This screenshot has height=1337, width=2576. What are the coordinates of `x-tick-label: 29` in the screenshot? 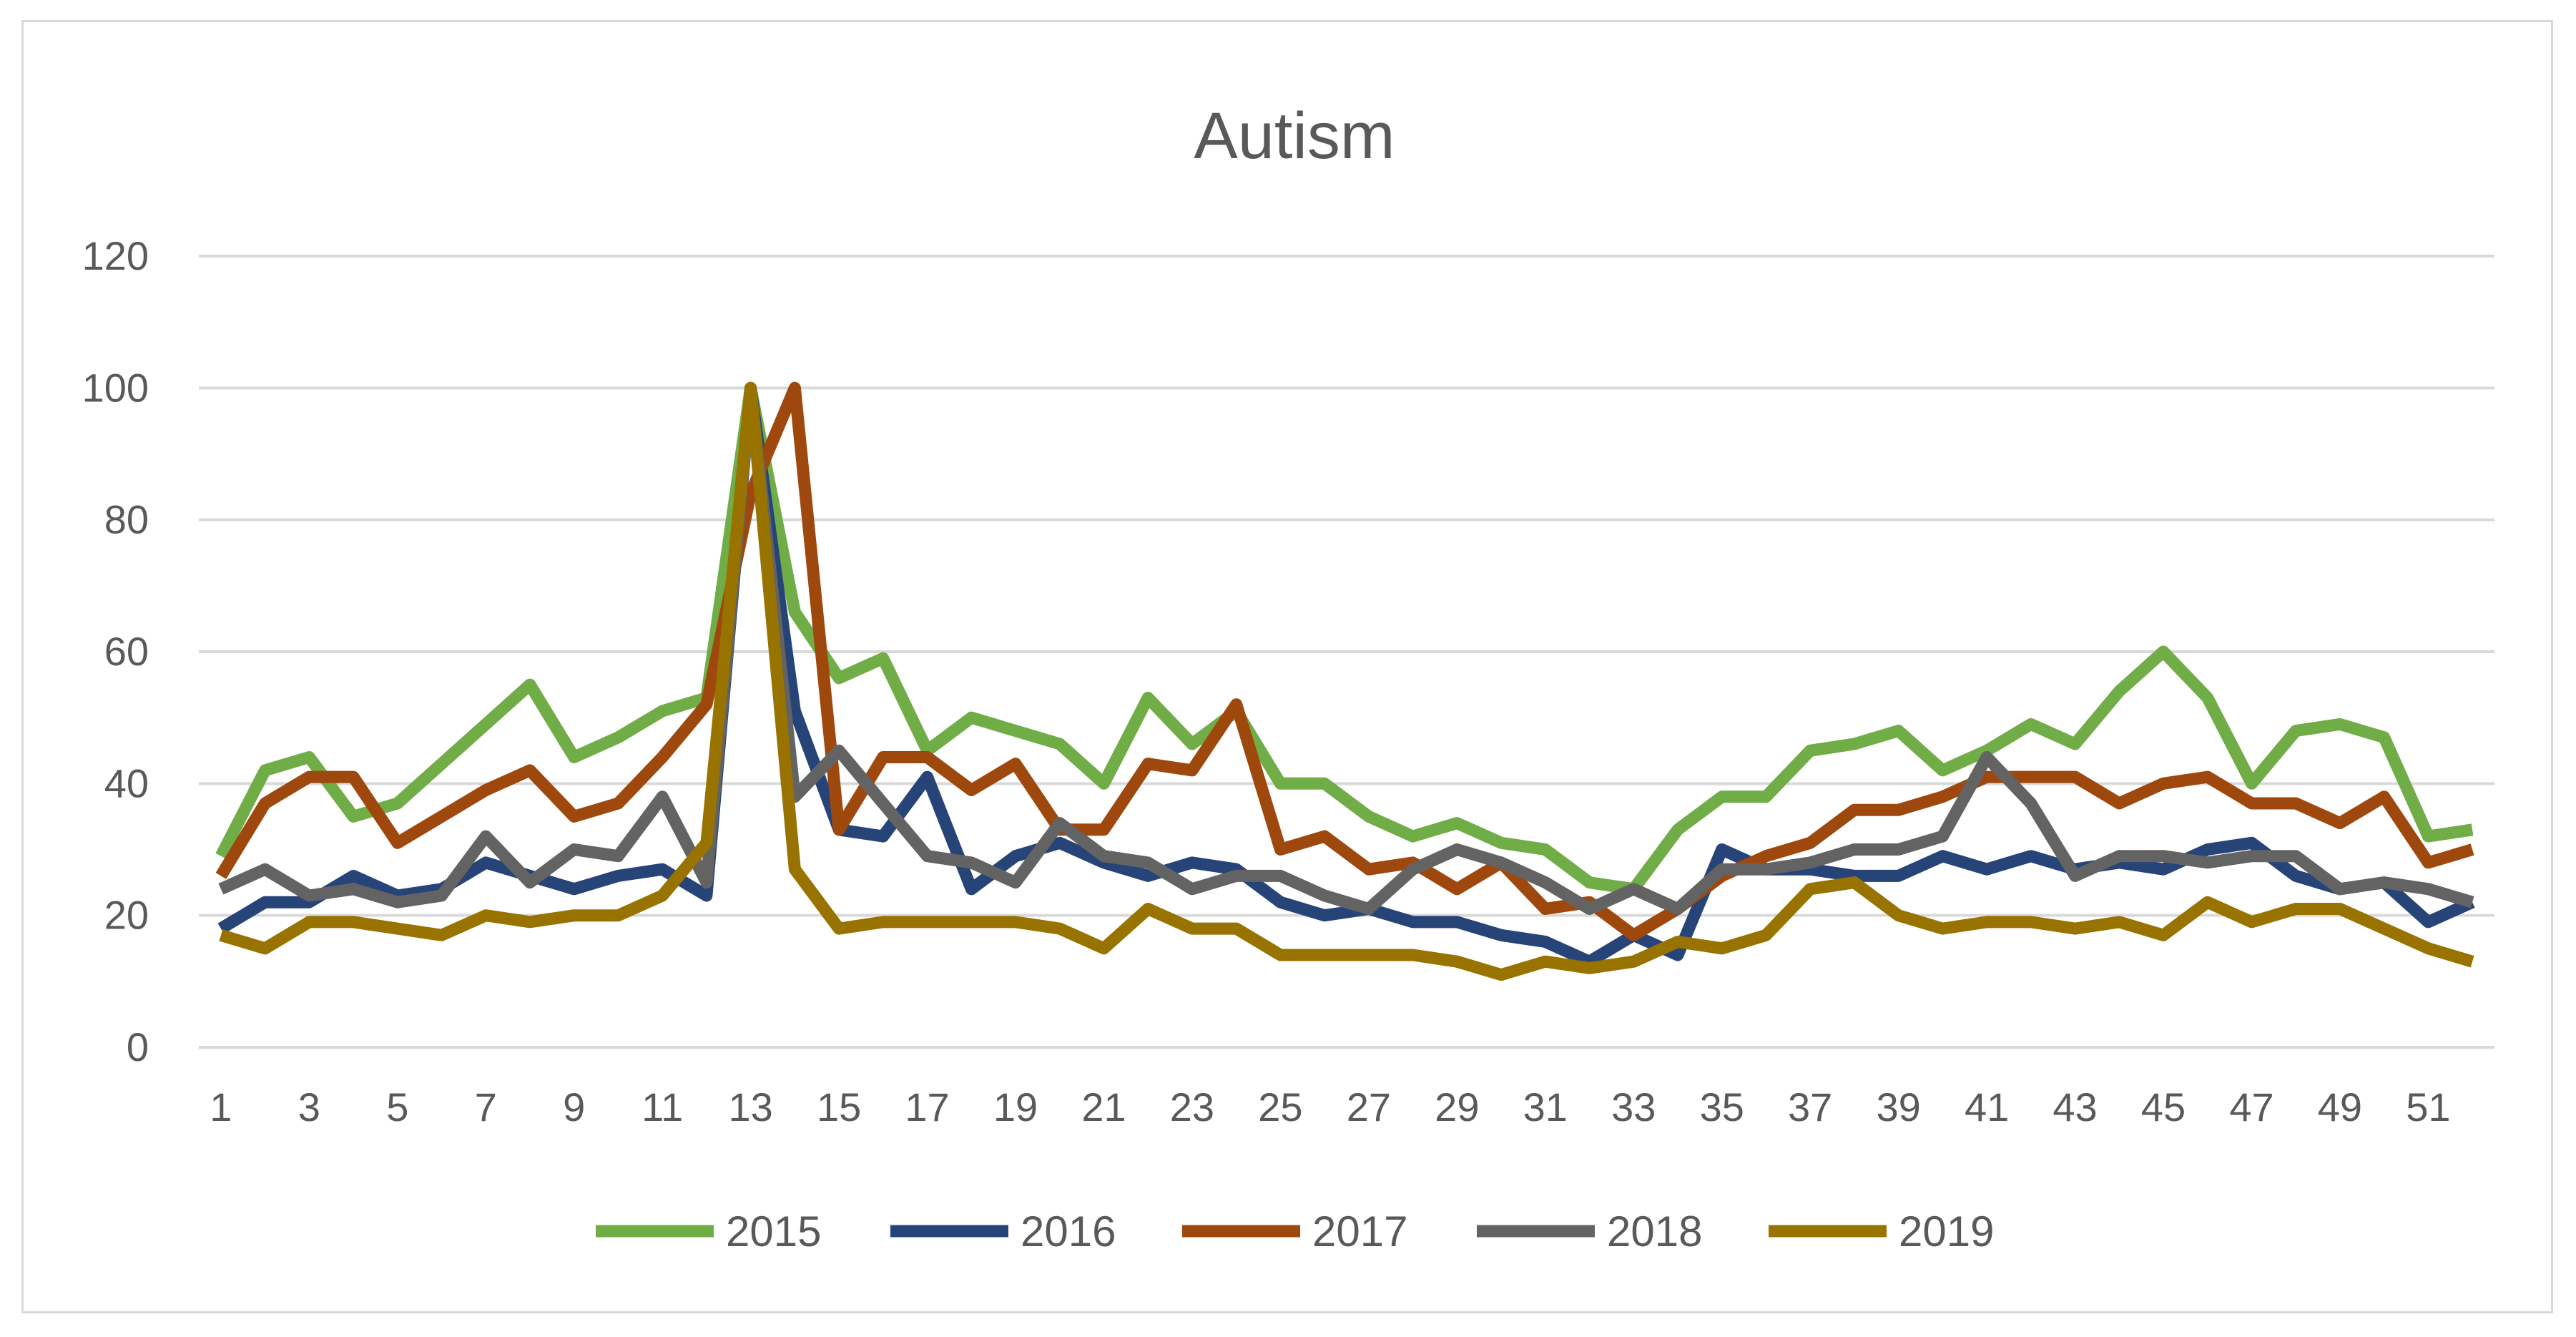 It's located at (1457, 1107).